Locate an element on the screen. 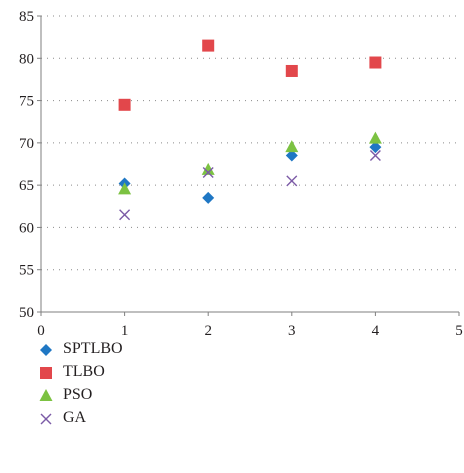  legend-marker-pso is located at coordinates (46, 395).